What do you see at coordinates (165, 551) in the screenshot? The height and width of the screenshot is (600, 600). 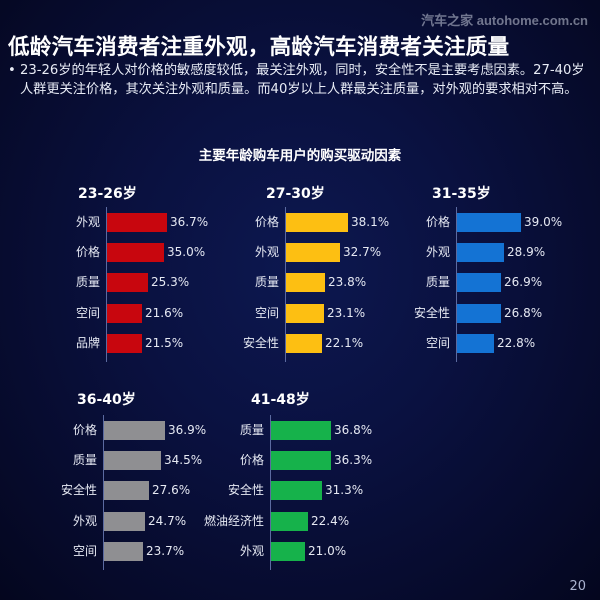 I see `value-label: 23.7%` at bounding box center [165, 551].